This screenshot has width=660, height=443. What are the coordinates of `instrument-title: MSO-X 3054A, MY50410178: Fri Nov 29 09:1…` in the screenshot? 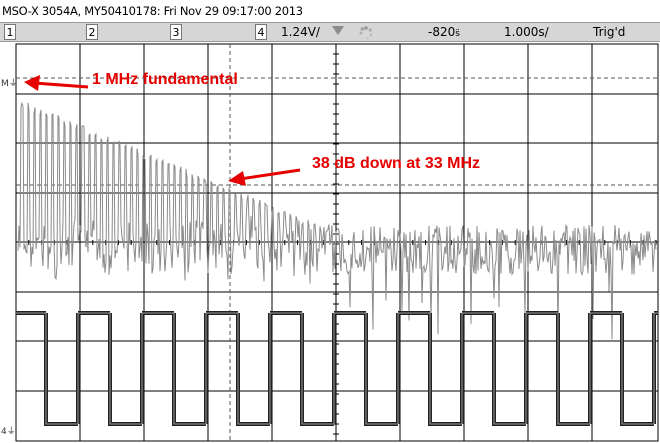 It's located at (152, 11).